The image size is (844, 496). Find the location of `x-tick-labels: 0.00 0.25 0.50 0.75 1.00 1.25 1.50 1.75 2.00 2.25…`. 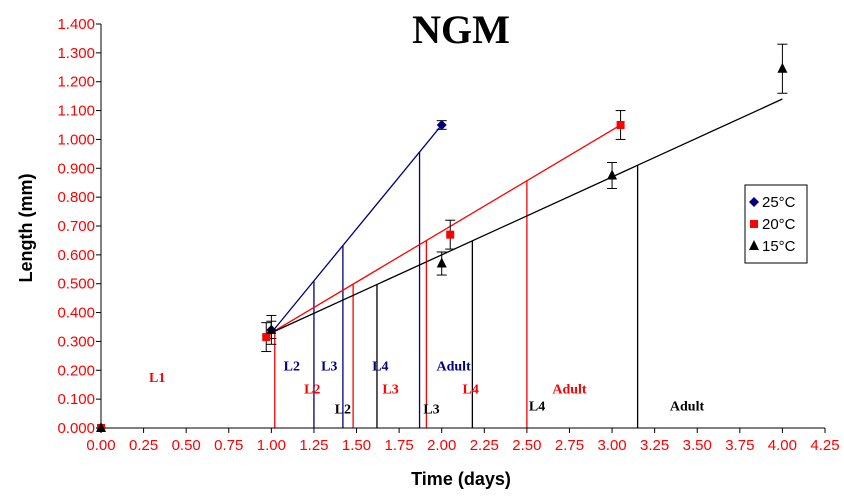

x-tick-labels: 0.00 0.25 0.50 0.75 1.00 1.25 1.50 1.75 2.00 2.25… is located at coordinates (462, 445).